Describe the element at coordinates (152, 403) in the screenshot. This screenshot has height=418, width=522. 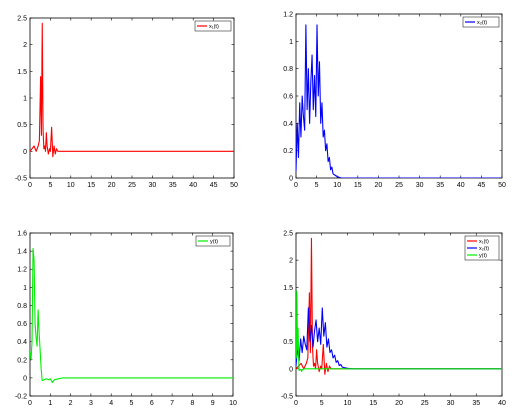
I see `x-tick-label: 6` at that location.